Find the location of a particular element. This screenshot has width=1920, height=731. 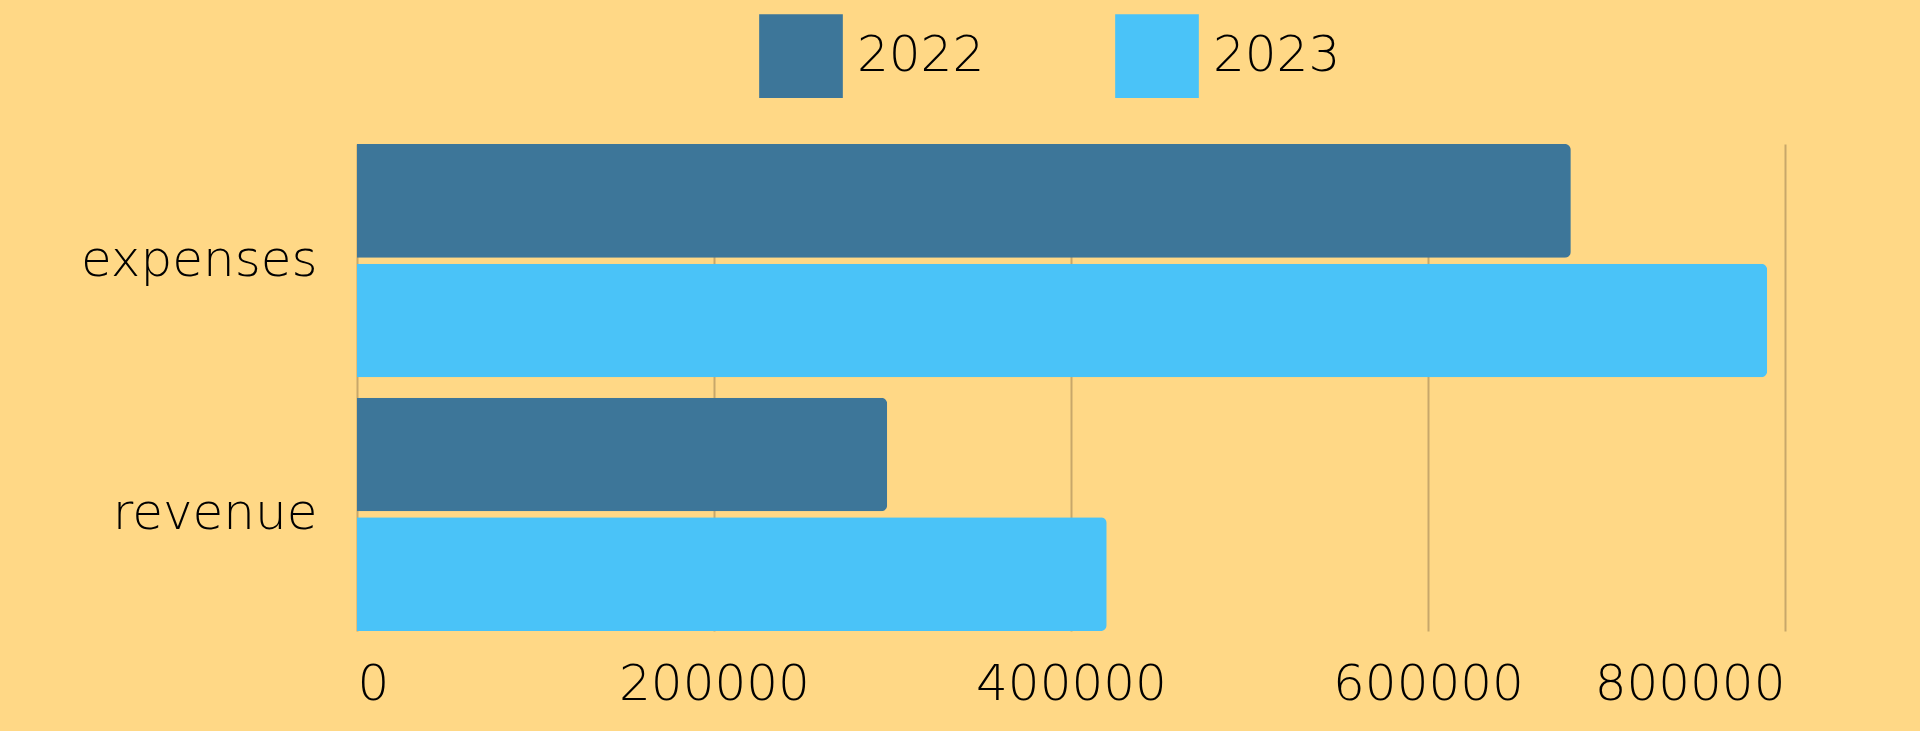

y-tick-label: revenue is located at coordinates (215, 512).